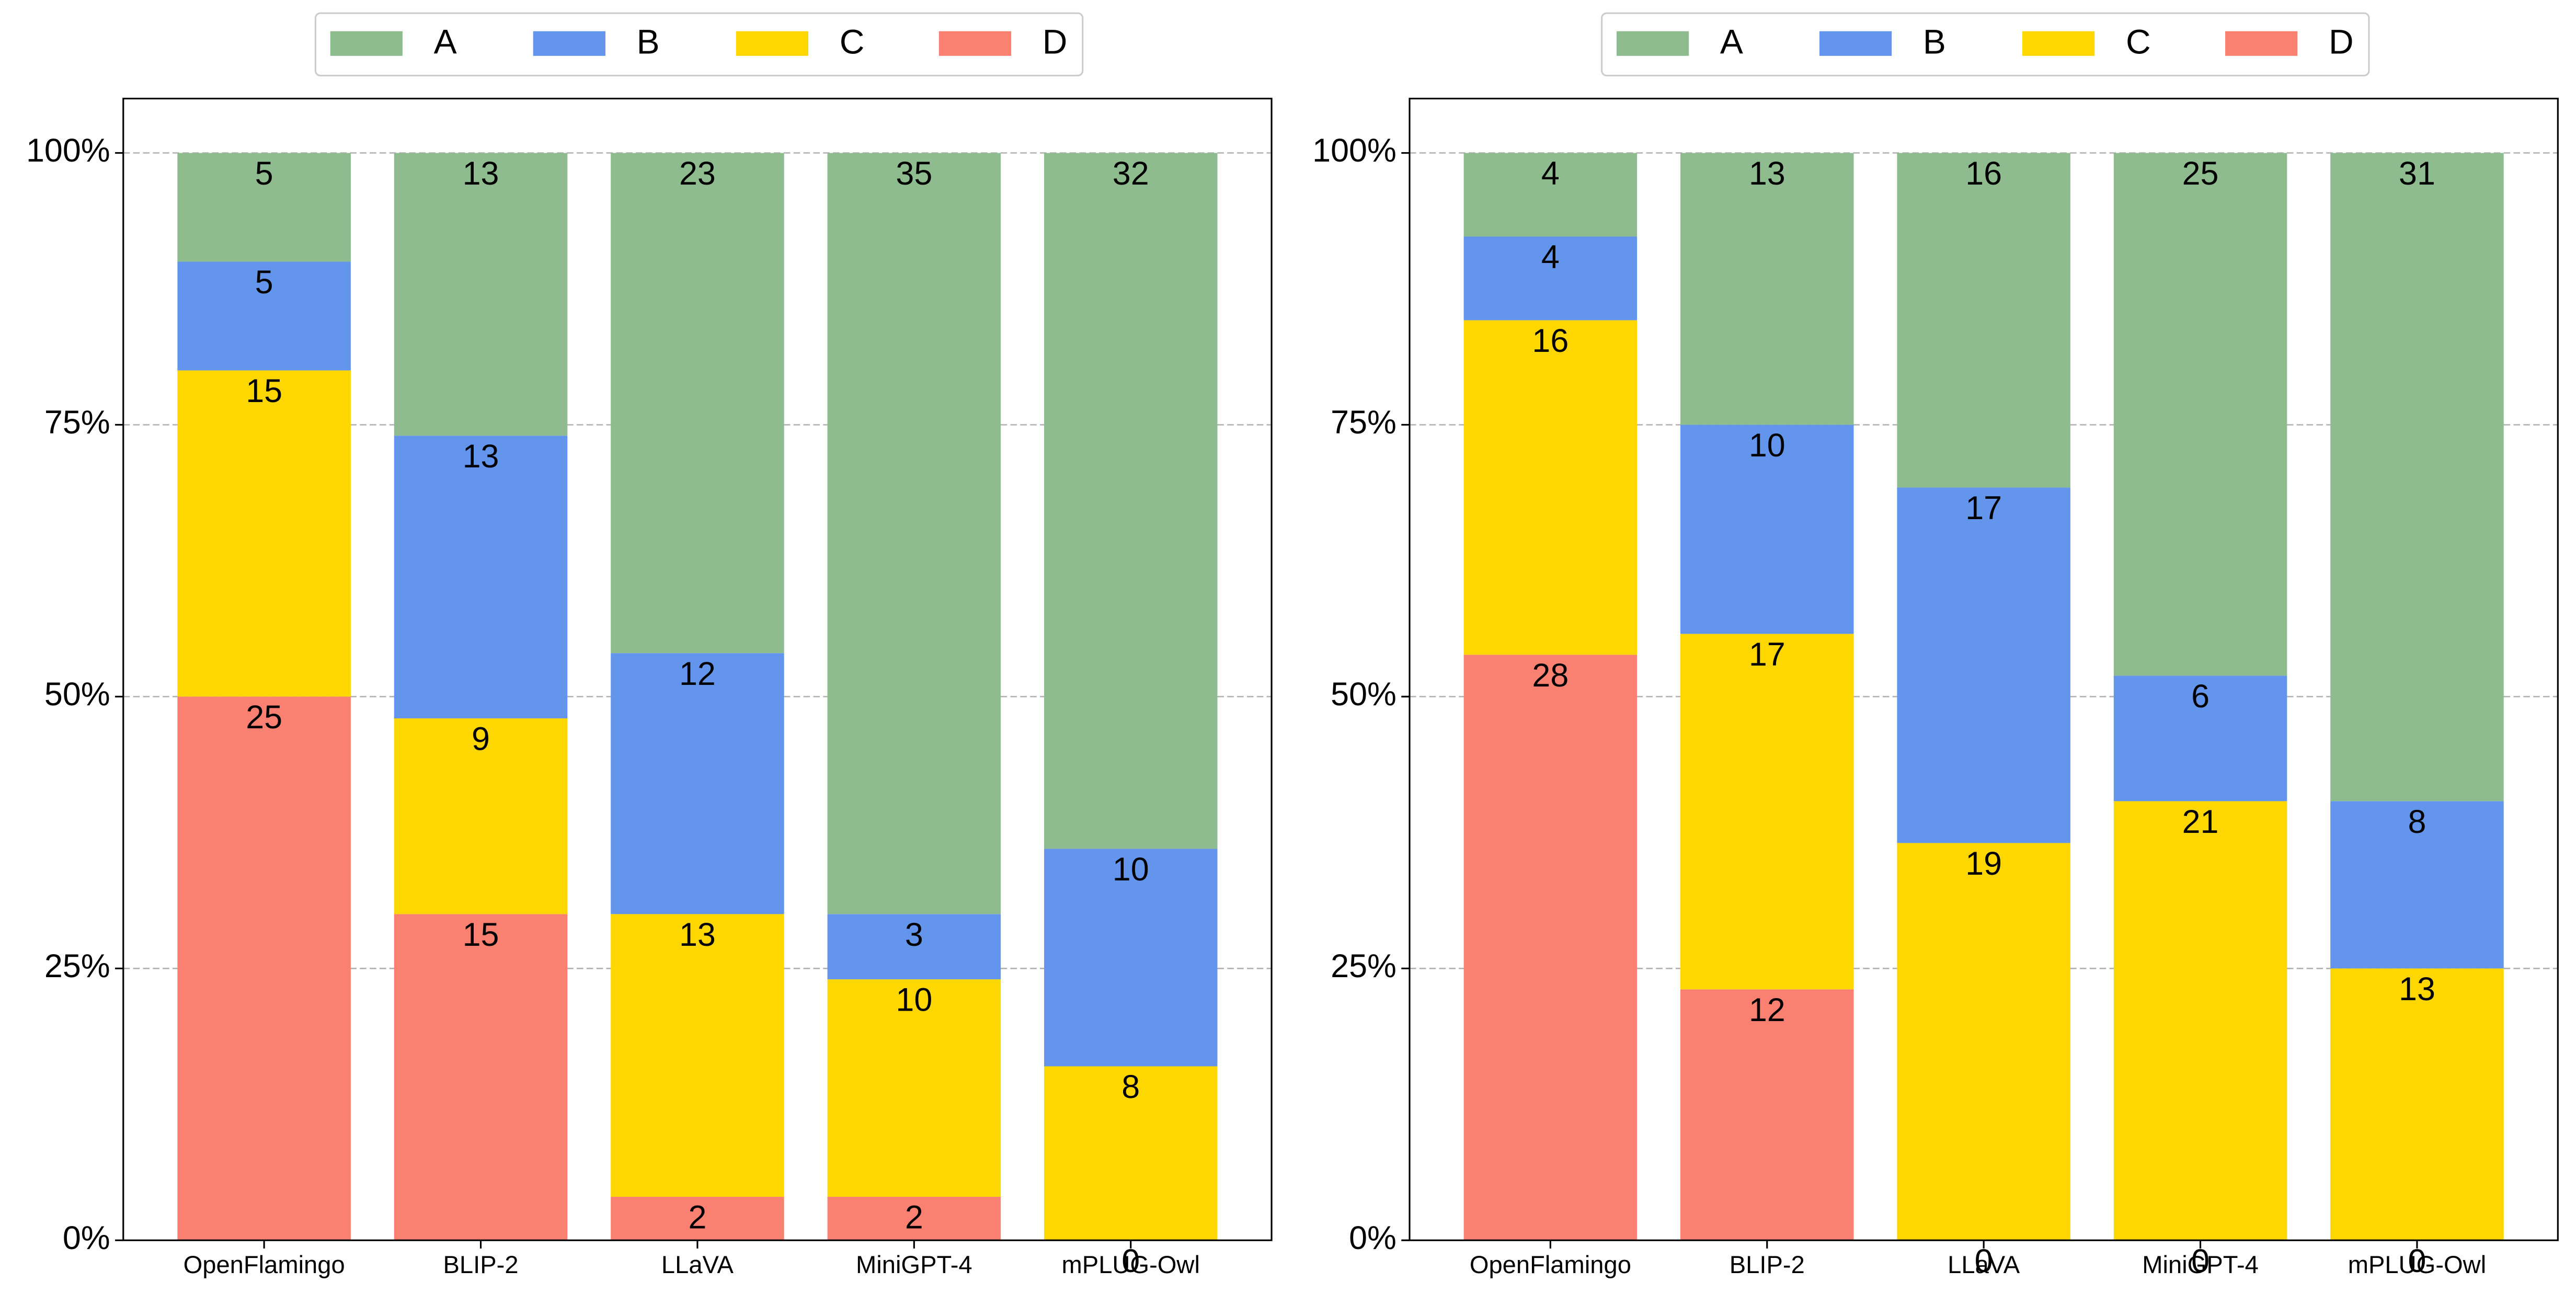 The image size is (2576, 1294). What do you see at coordinates (2417, 174) in the screenshot?
I see `value-label: 31` at bounding box center [2417, 174].